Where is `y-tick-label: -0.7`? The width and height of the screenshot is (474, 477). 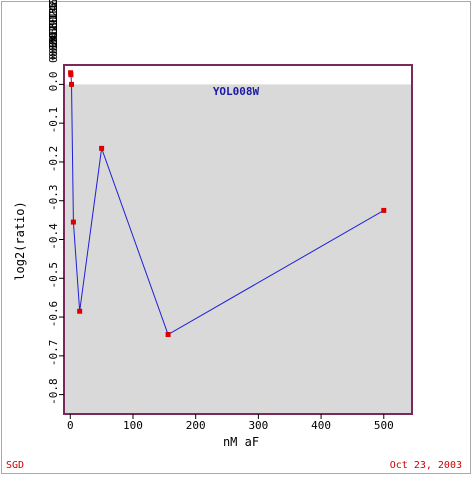 y-tick-label: -0.7 is located at coordinates (53, 353).